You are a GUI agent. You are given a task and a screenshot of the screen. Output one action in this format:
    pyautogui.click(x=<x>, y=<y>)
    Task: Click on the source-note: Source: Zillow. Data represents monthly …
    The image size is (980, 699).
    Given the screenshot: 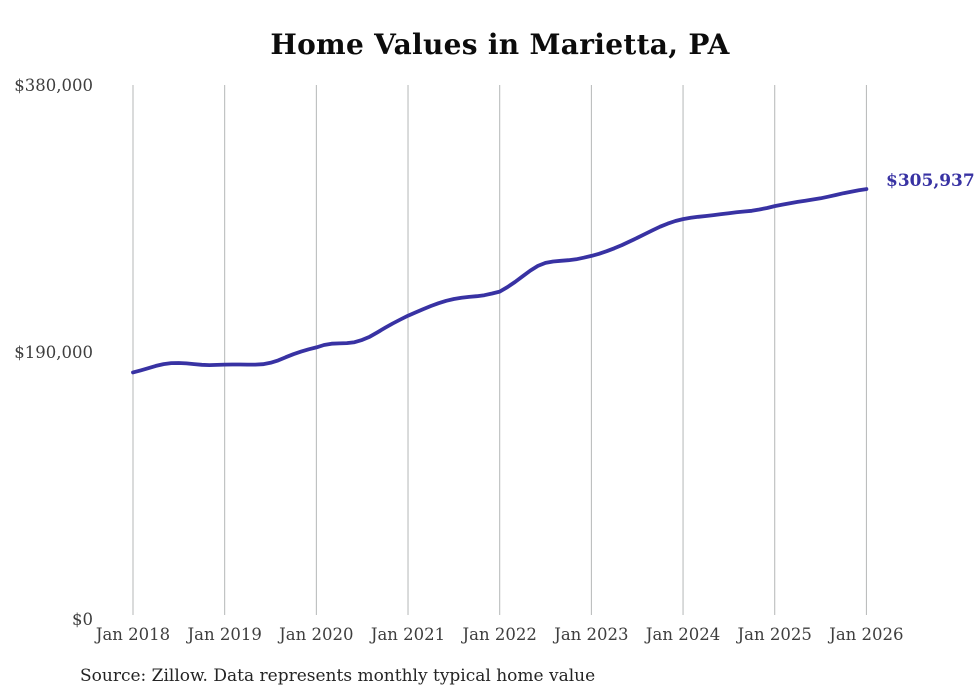 What is the action you would take?
    pyautogui.click(x=338, y=676)
    